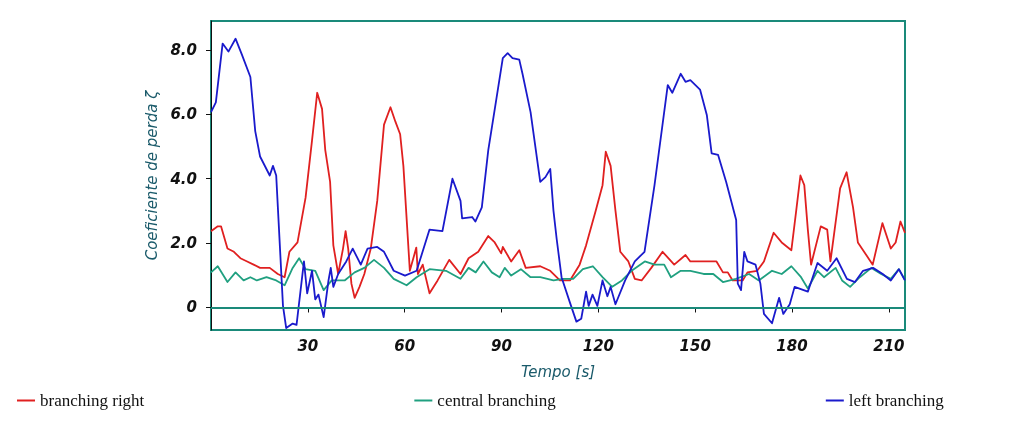 This screenshot has height=426, width=1027. Describe the element at coordinates (598, 345) in the screenshot. I see `x-tick-label: 120` at that location.